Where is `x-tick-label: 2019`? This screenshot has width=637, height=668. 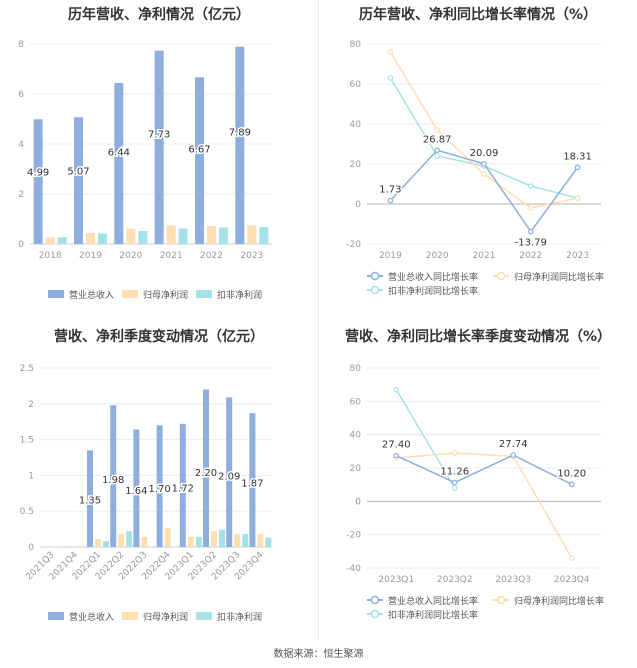 x-tick-label: 2019 is located at coordinates (390, 256).